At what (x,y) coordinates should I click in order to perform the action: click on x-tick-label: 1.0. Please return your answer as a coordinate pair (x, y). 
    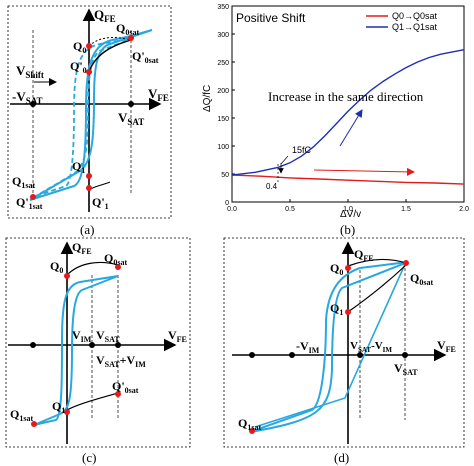
    Looking at the image, I should click on (348, 209).